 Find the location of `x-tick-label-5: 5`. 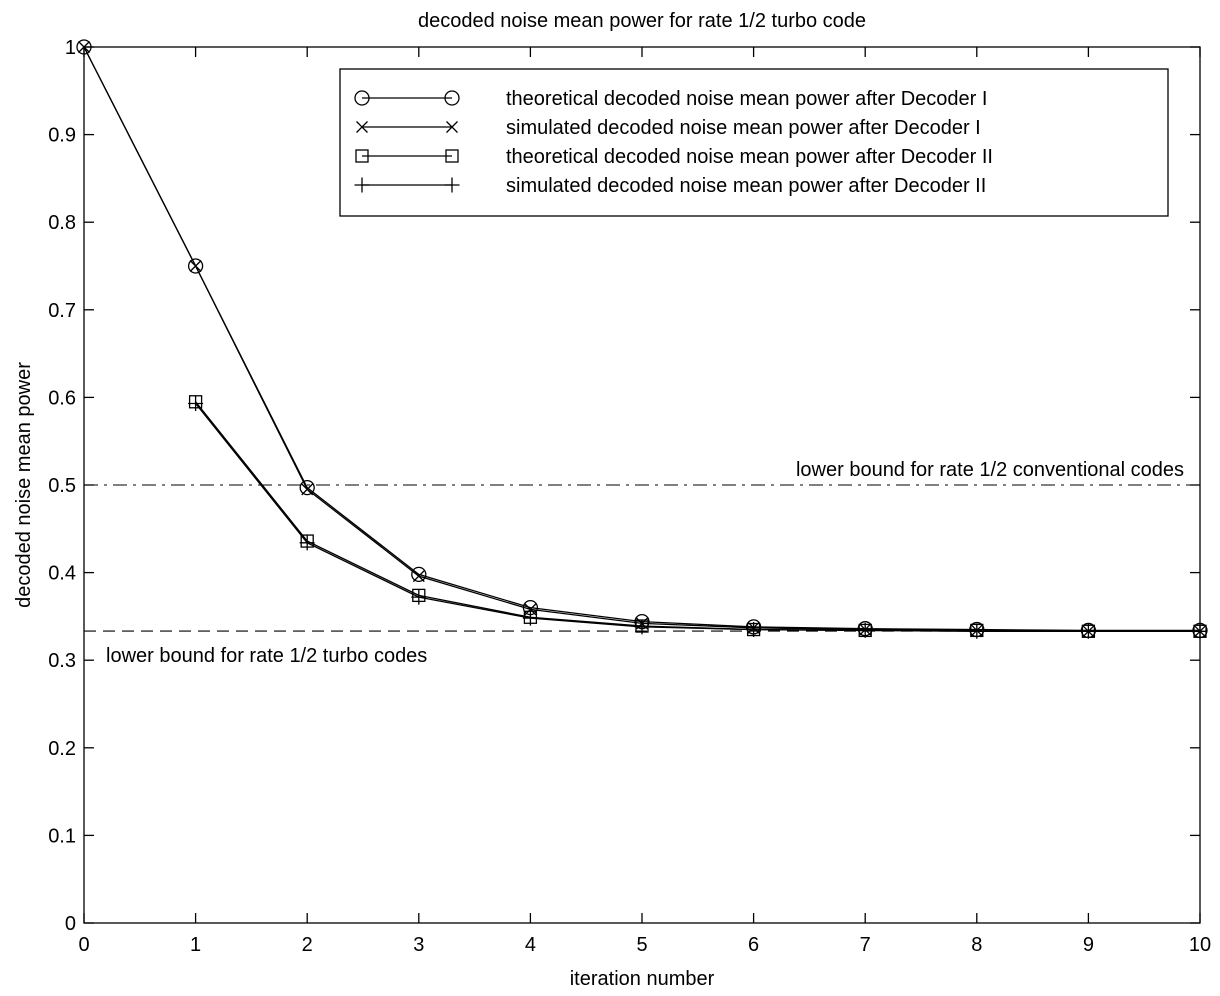

x-tick-label-5: 5 is located at coordinates (641, 945).